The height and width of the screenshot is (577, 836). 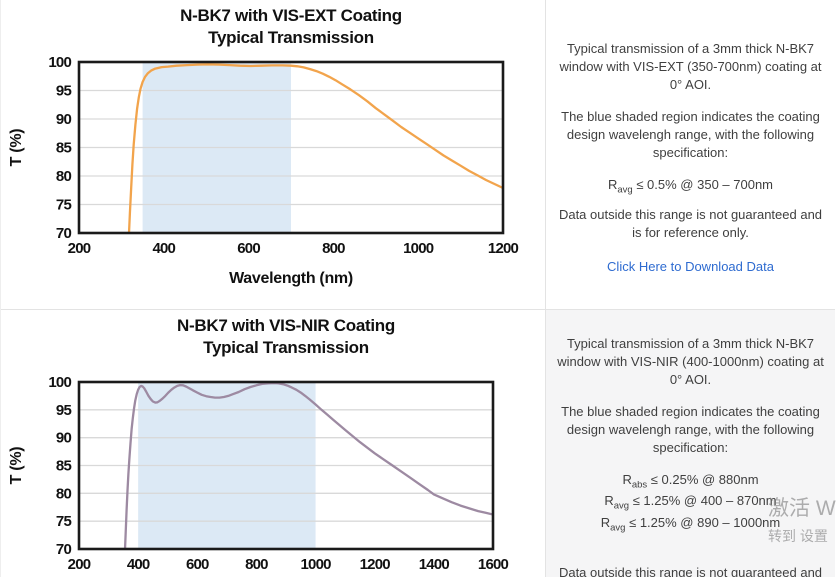 I want to click on spec-list: Ravg ≤ 0.5% @ 350 – 700nm, so click(x=690, y=186).